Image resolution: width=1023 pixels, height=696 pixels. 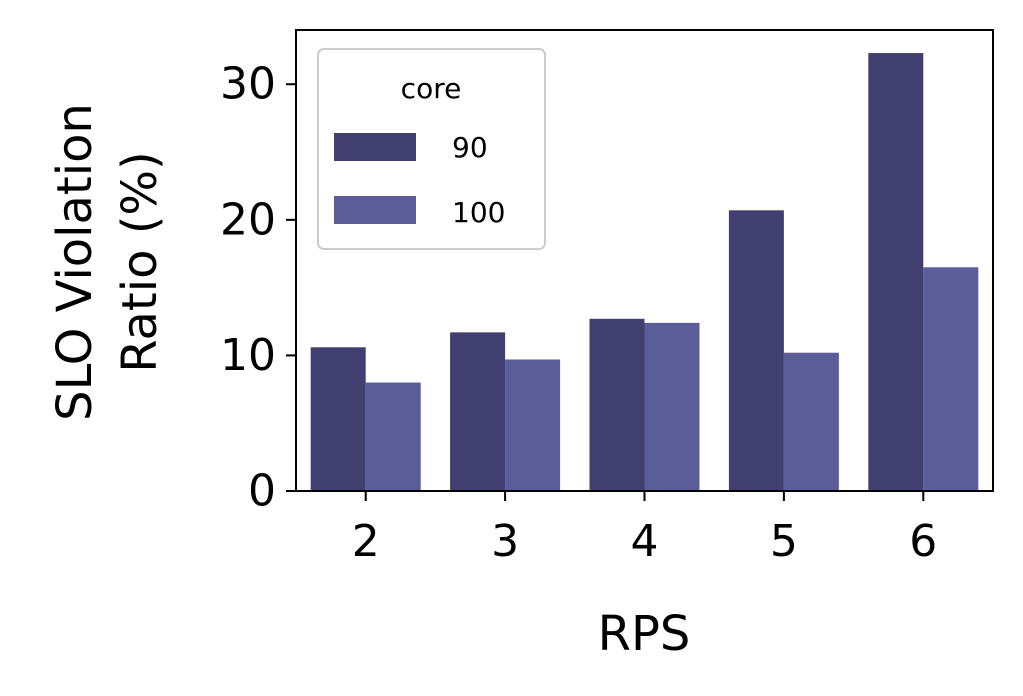 What do you see at coordinates (470, 147) in the screenshot?
I see `legend-label-90: 90` at bounding box center [470, 147].